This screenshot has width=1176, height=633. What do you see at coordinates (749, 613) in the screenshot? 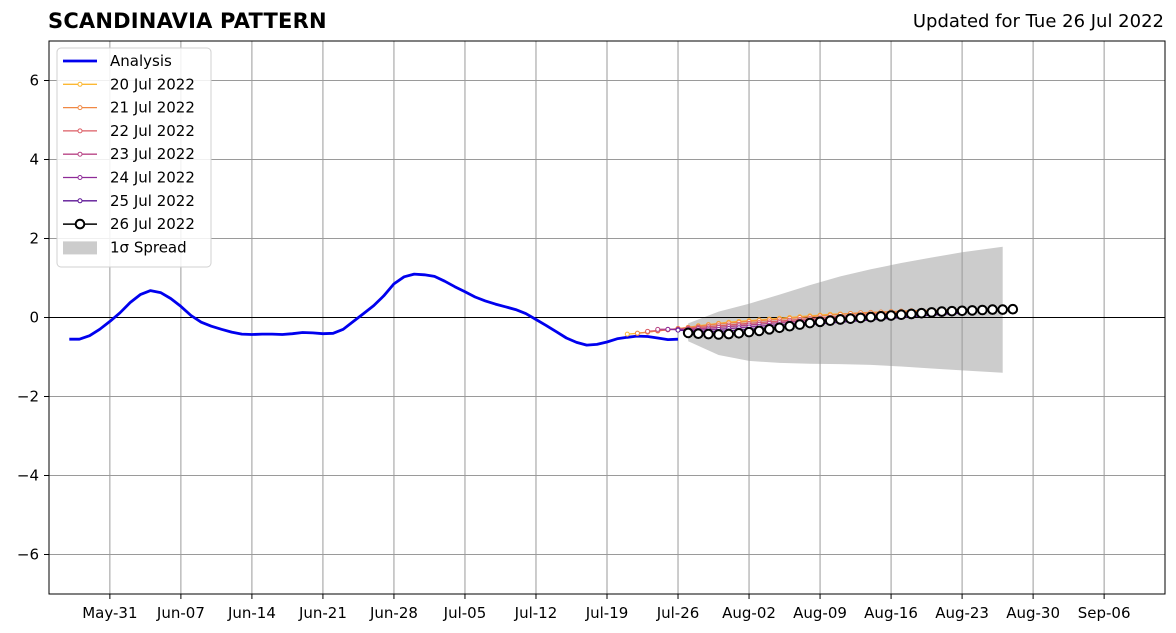
I see `x-tick-label: Aug-02` at bounding box center [749, 613].